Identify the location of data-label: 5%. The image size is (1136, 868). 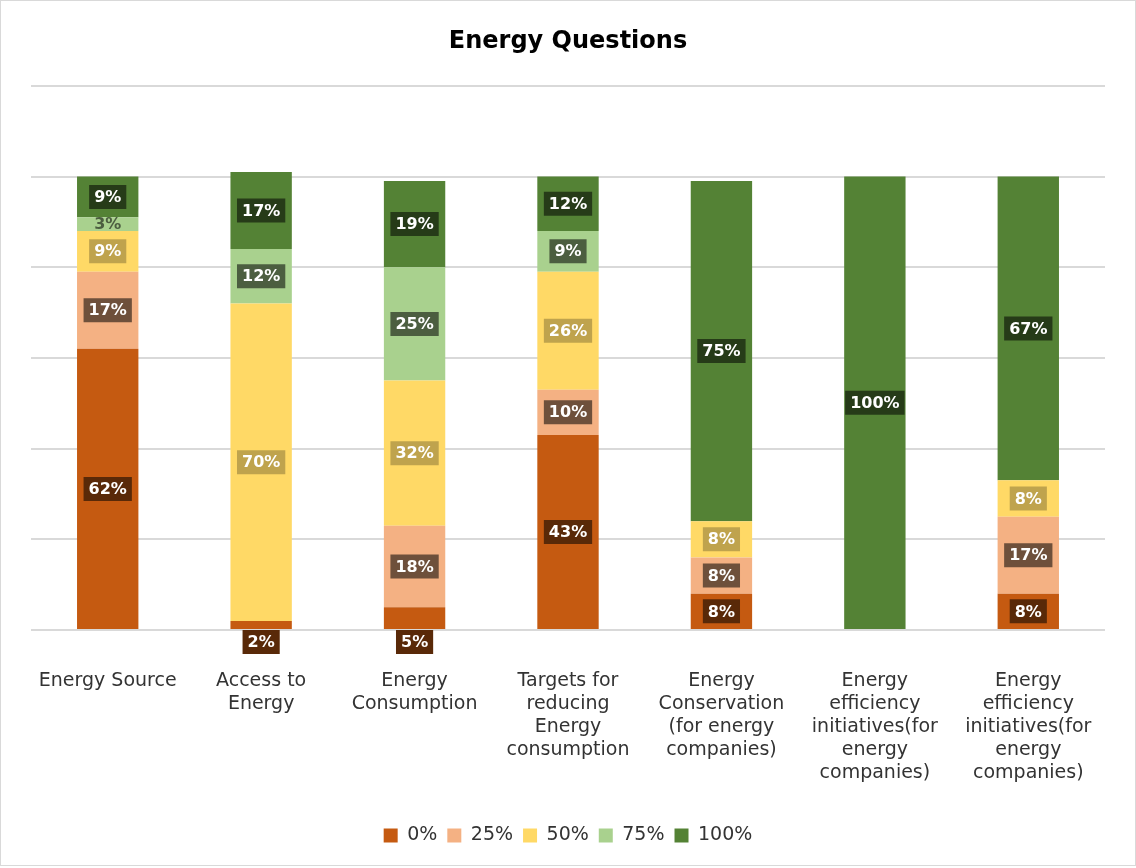
(414, 642).